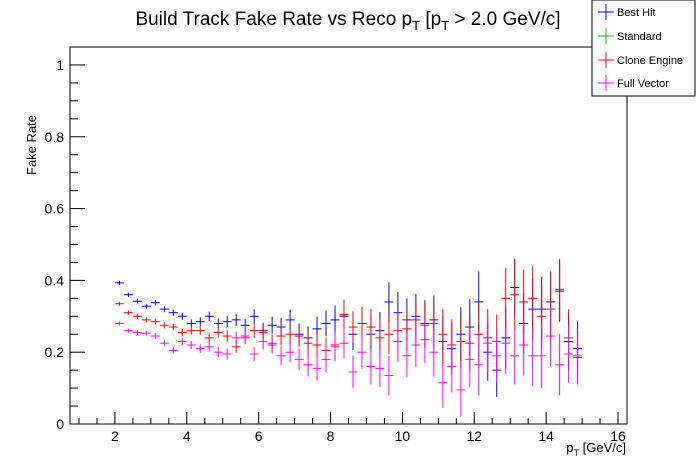 Image resolution: width=696 pixels, height=472 pixels. Describe the element at coordinates (187, 436) in the screenshot. I see `x-tick-label: 4` at that location.